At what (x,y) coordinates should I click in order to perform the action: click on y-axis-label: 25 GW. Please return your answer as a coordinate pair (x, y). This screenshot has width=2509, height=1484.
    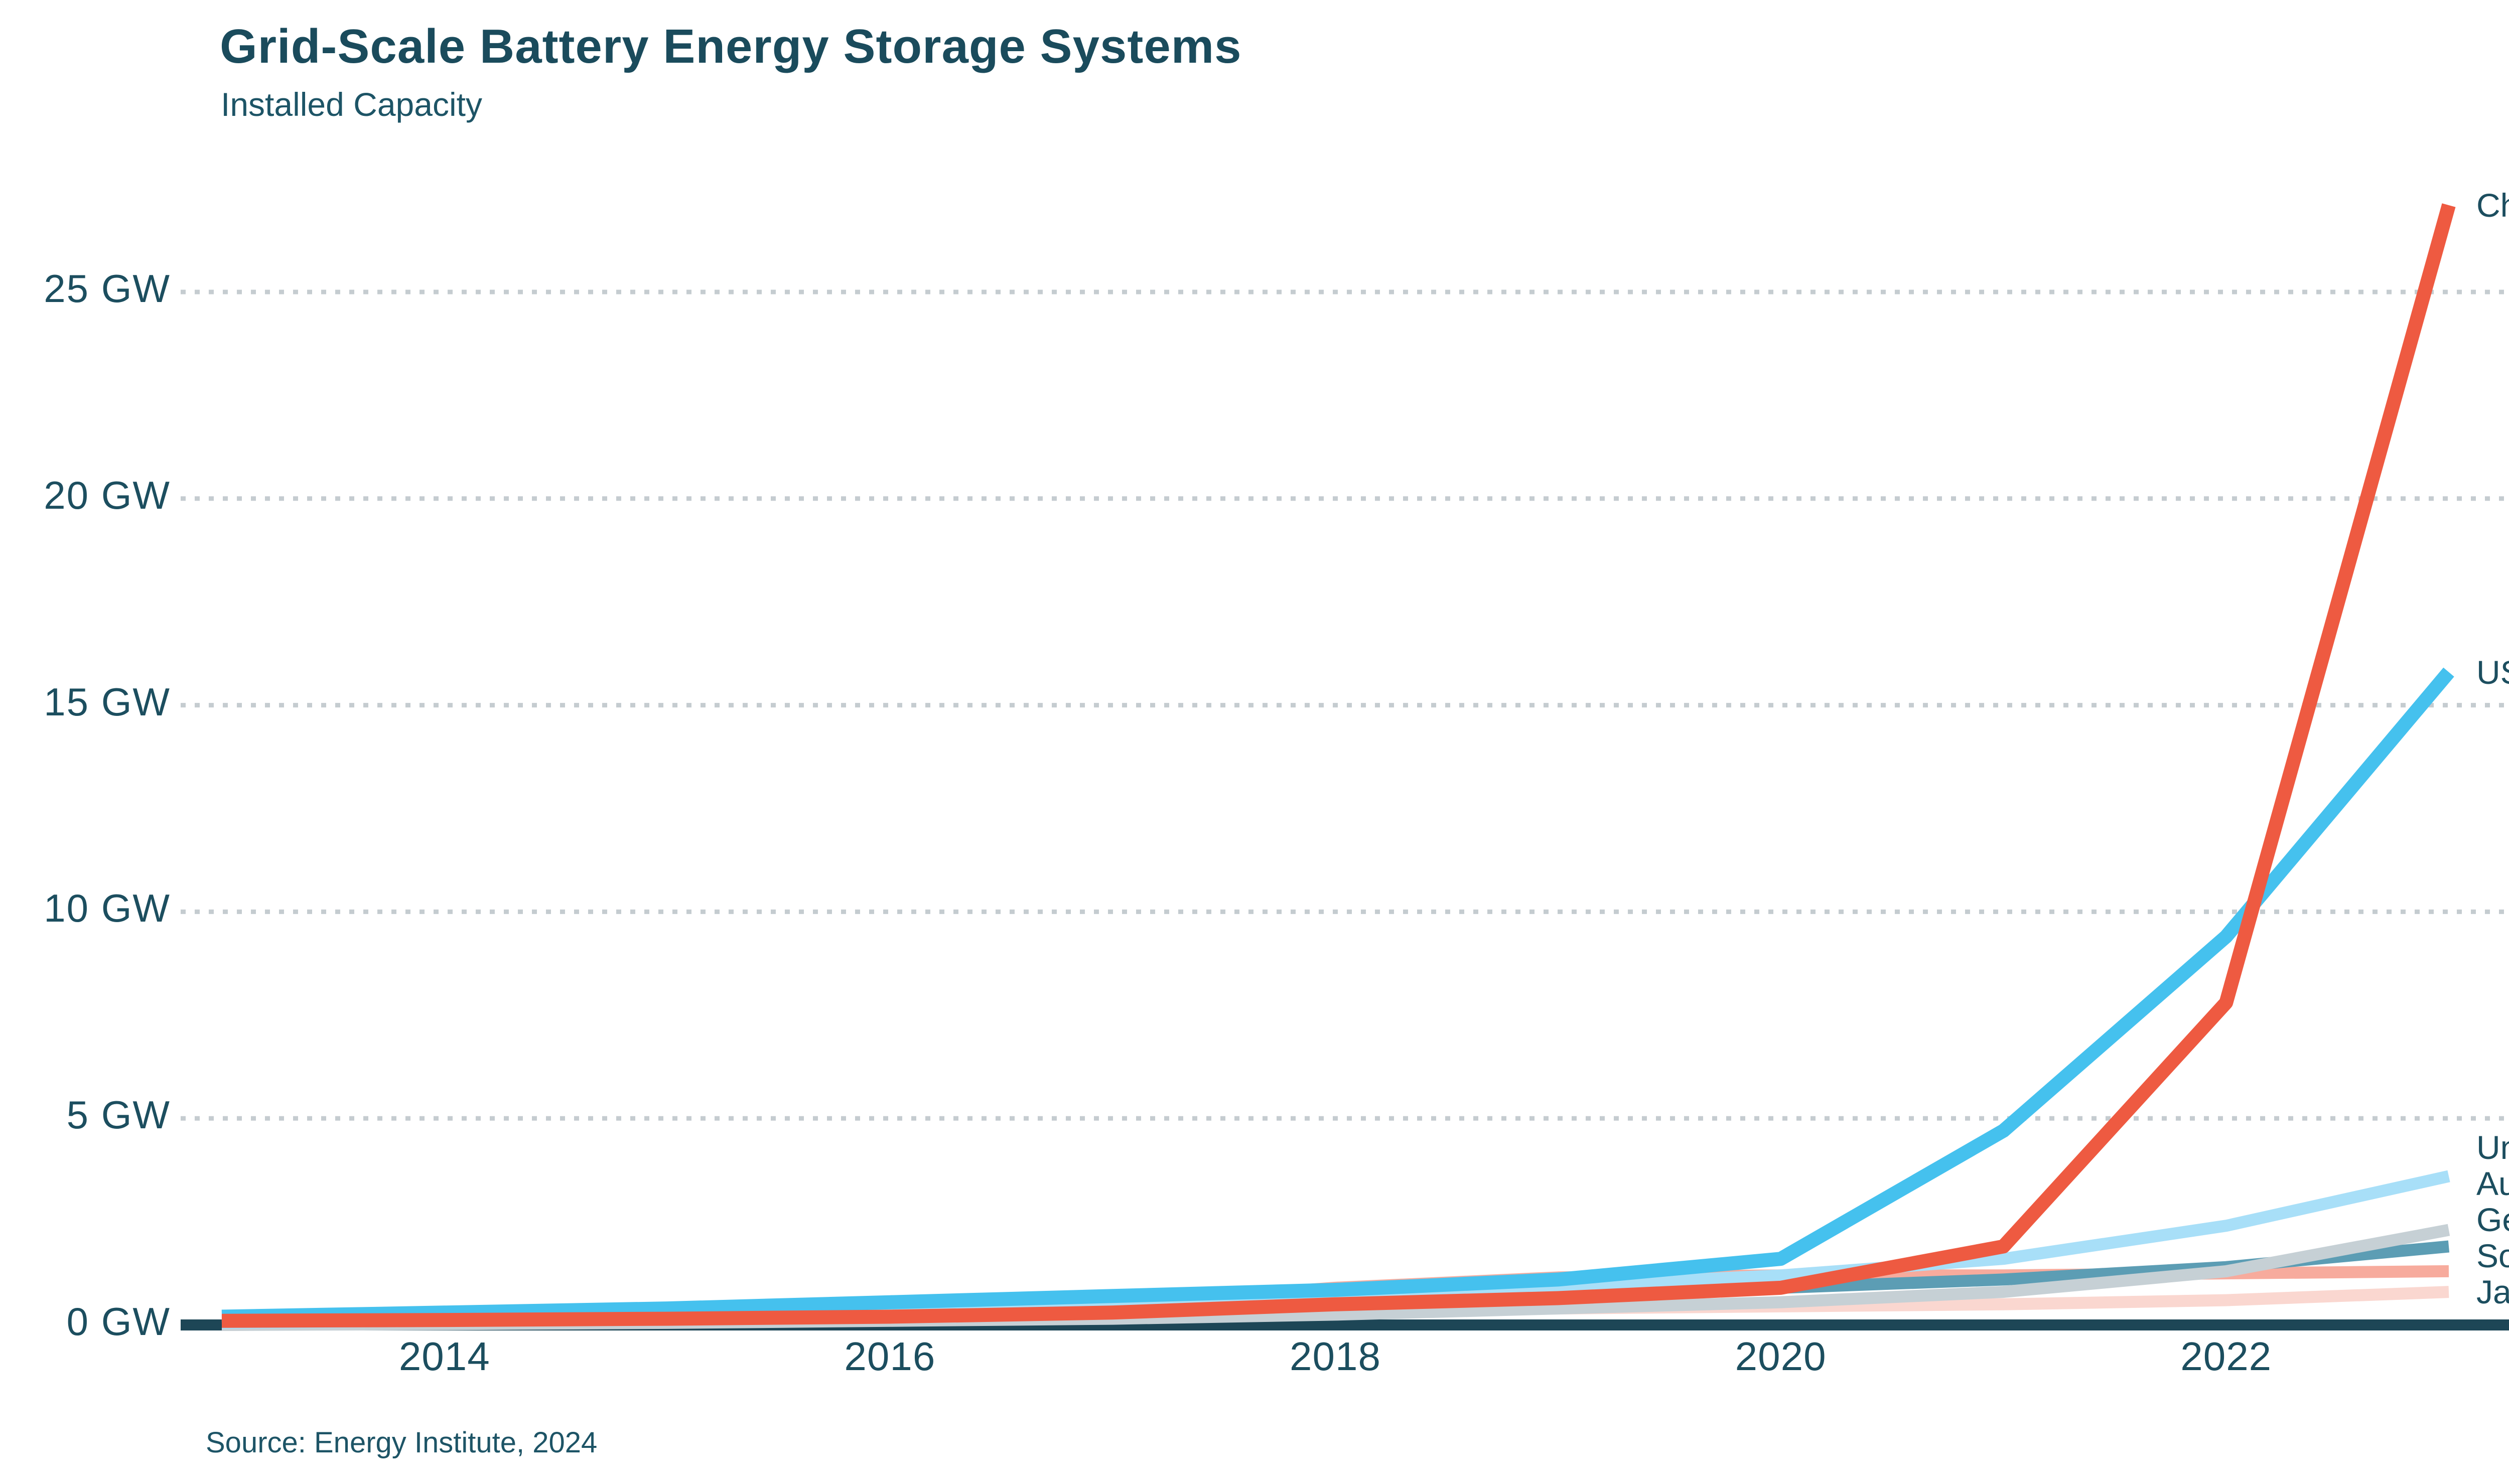
    Looking at the image, I should click on (107, 288).